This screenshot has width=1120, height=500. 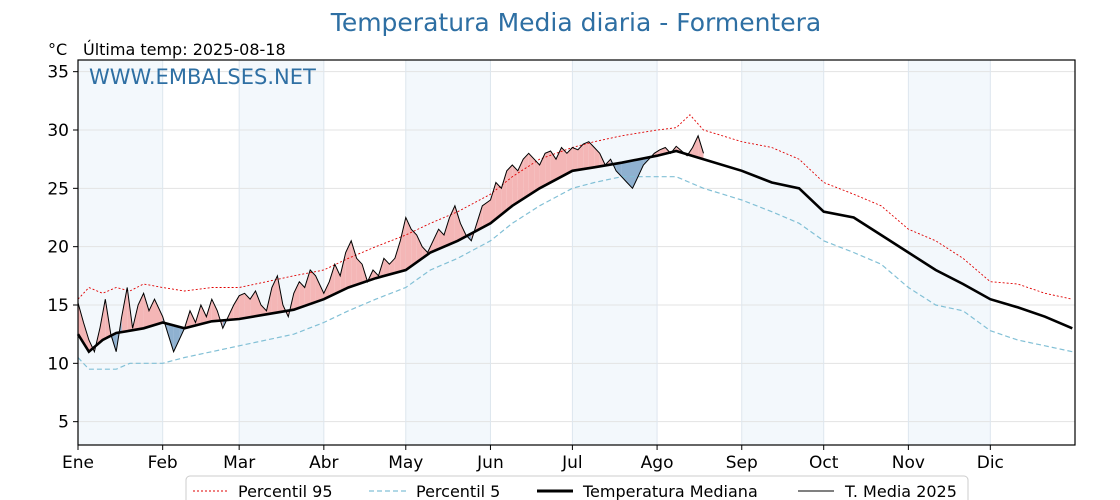 What do you see at coordinates (78, 463) in the screenshot?
I see `x-tick-label: Ene` at bounding box center [78, 463].